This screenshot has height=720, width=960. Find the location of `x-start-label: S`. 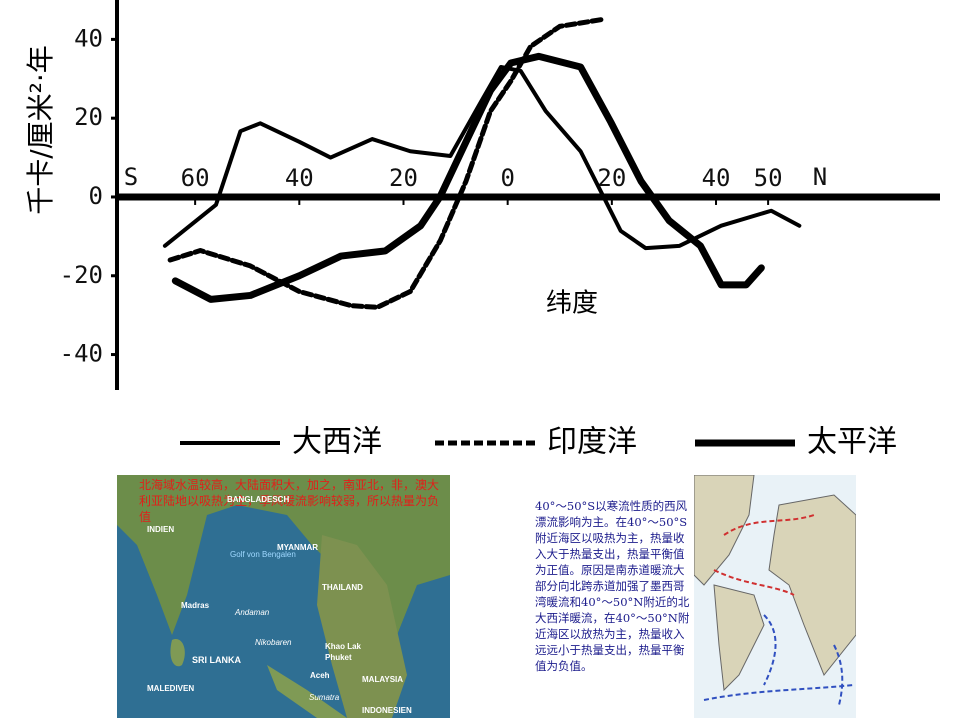

x-start-label: S is located at coordinates (131, 177).